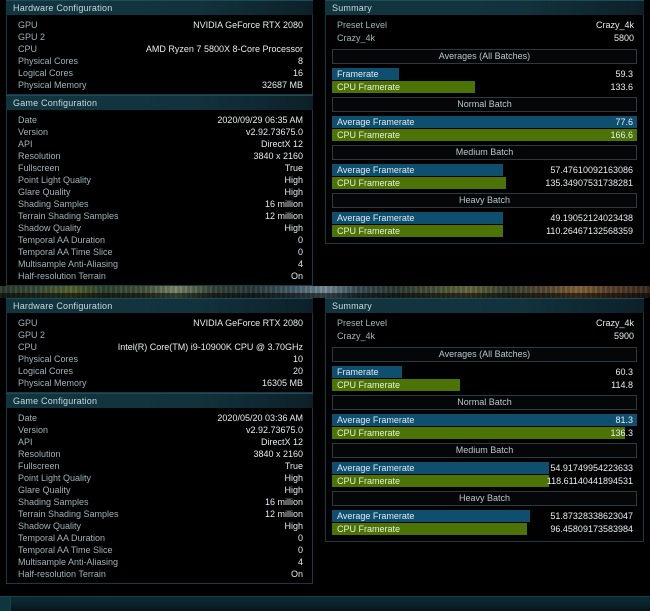  What do you see at coordinates (159, 73) in the screenshot?
I see `config-row: Logical Cores 16` at bounding box center [159, 73].